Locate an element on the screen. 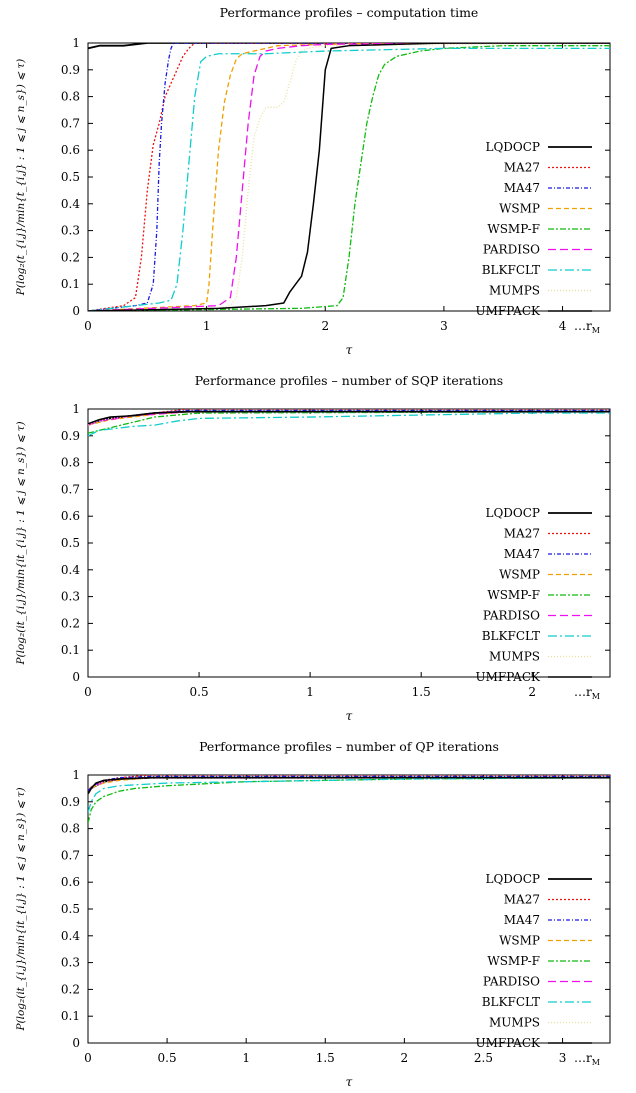 Image resolution: width=636 pixels, height=1093 pixels. x-tick-label: 4 is located at coordinates (563, 326).